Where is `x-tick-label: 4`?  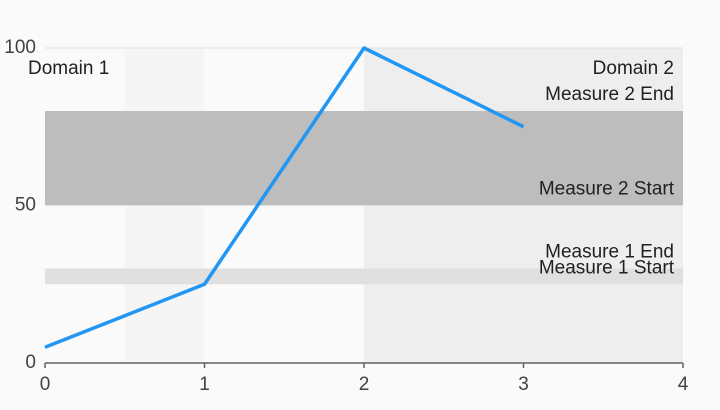
x-tick-label: 4 is located at coordinates (683, 384).